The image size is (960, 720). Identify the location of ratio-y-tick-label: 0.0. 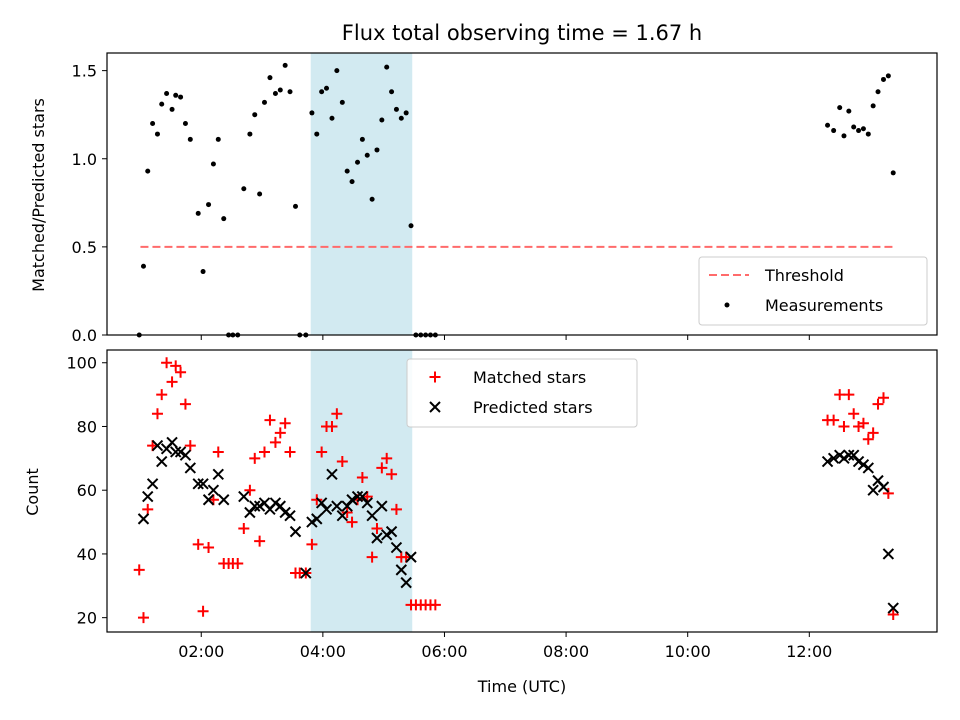
(84, 335).